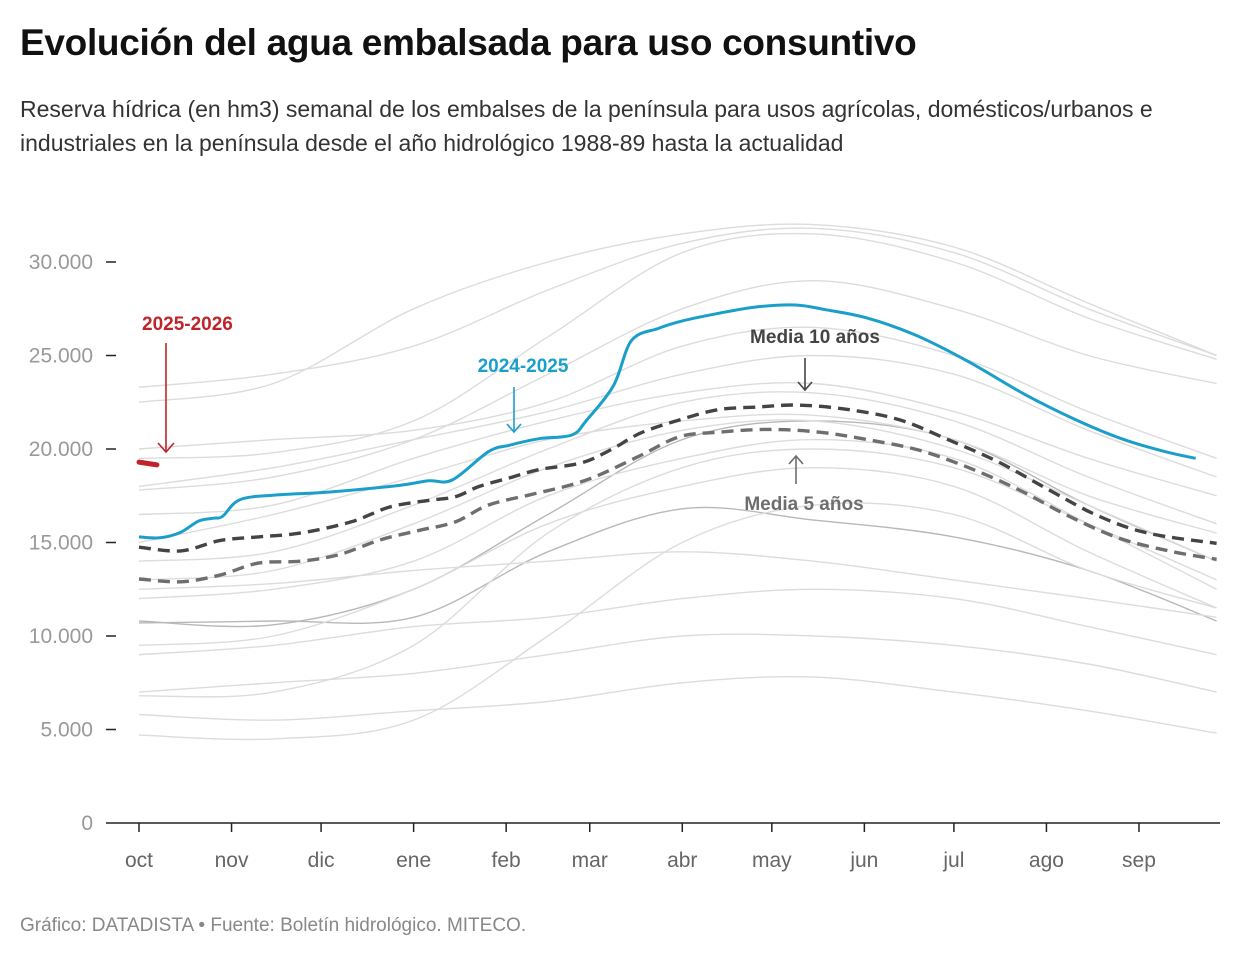 This screenshot has height=960, width=1240. I want to click on y-tick-label: 15.000, so click(61, 543).